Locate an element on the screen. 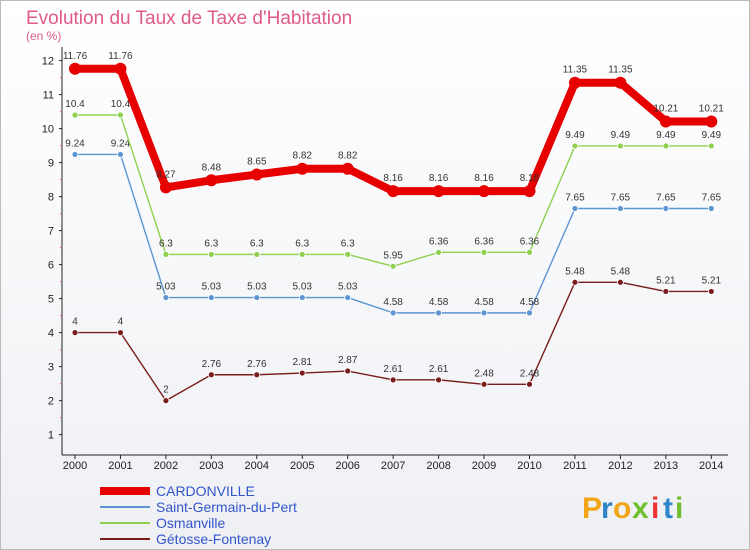 The height and width of the screenshot is (550, 750). data-label: 2.81 is located at coordinates (303, 362).